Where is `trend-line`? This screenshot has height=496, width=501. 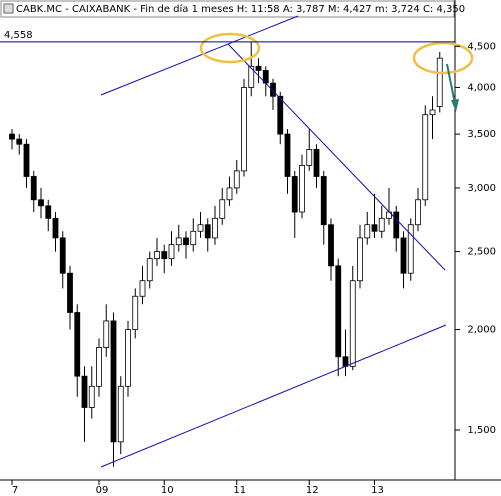
trend-line is located at coordinates (199, 55).